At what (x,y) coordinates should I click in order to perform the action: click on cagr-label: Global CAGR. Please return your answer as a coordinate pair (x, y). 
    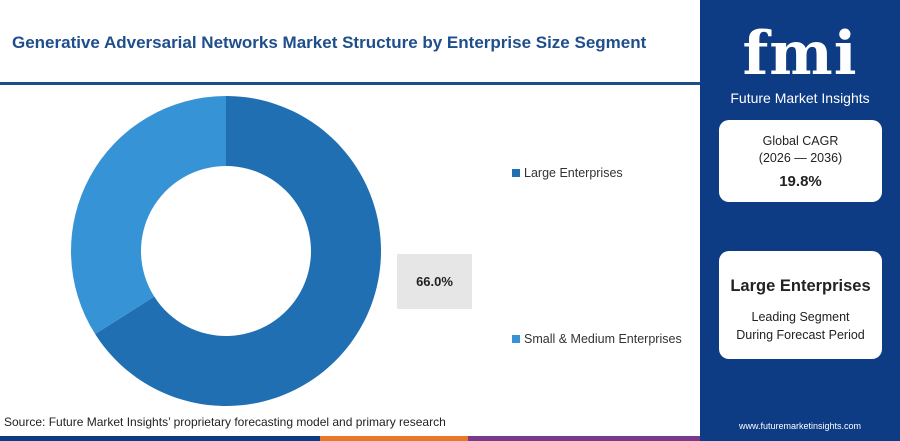
    Looking at the image, I should click on (800, 141).